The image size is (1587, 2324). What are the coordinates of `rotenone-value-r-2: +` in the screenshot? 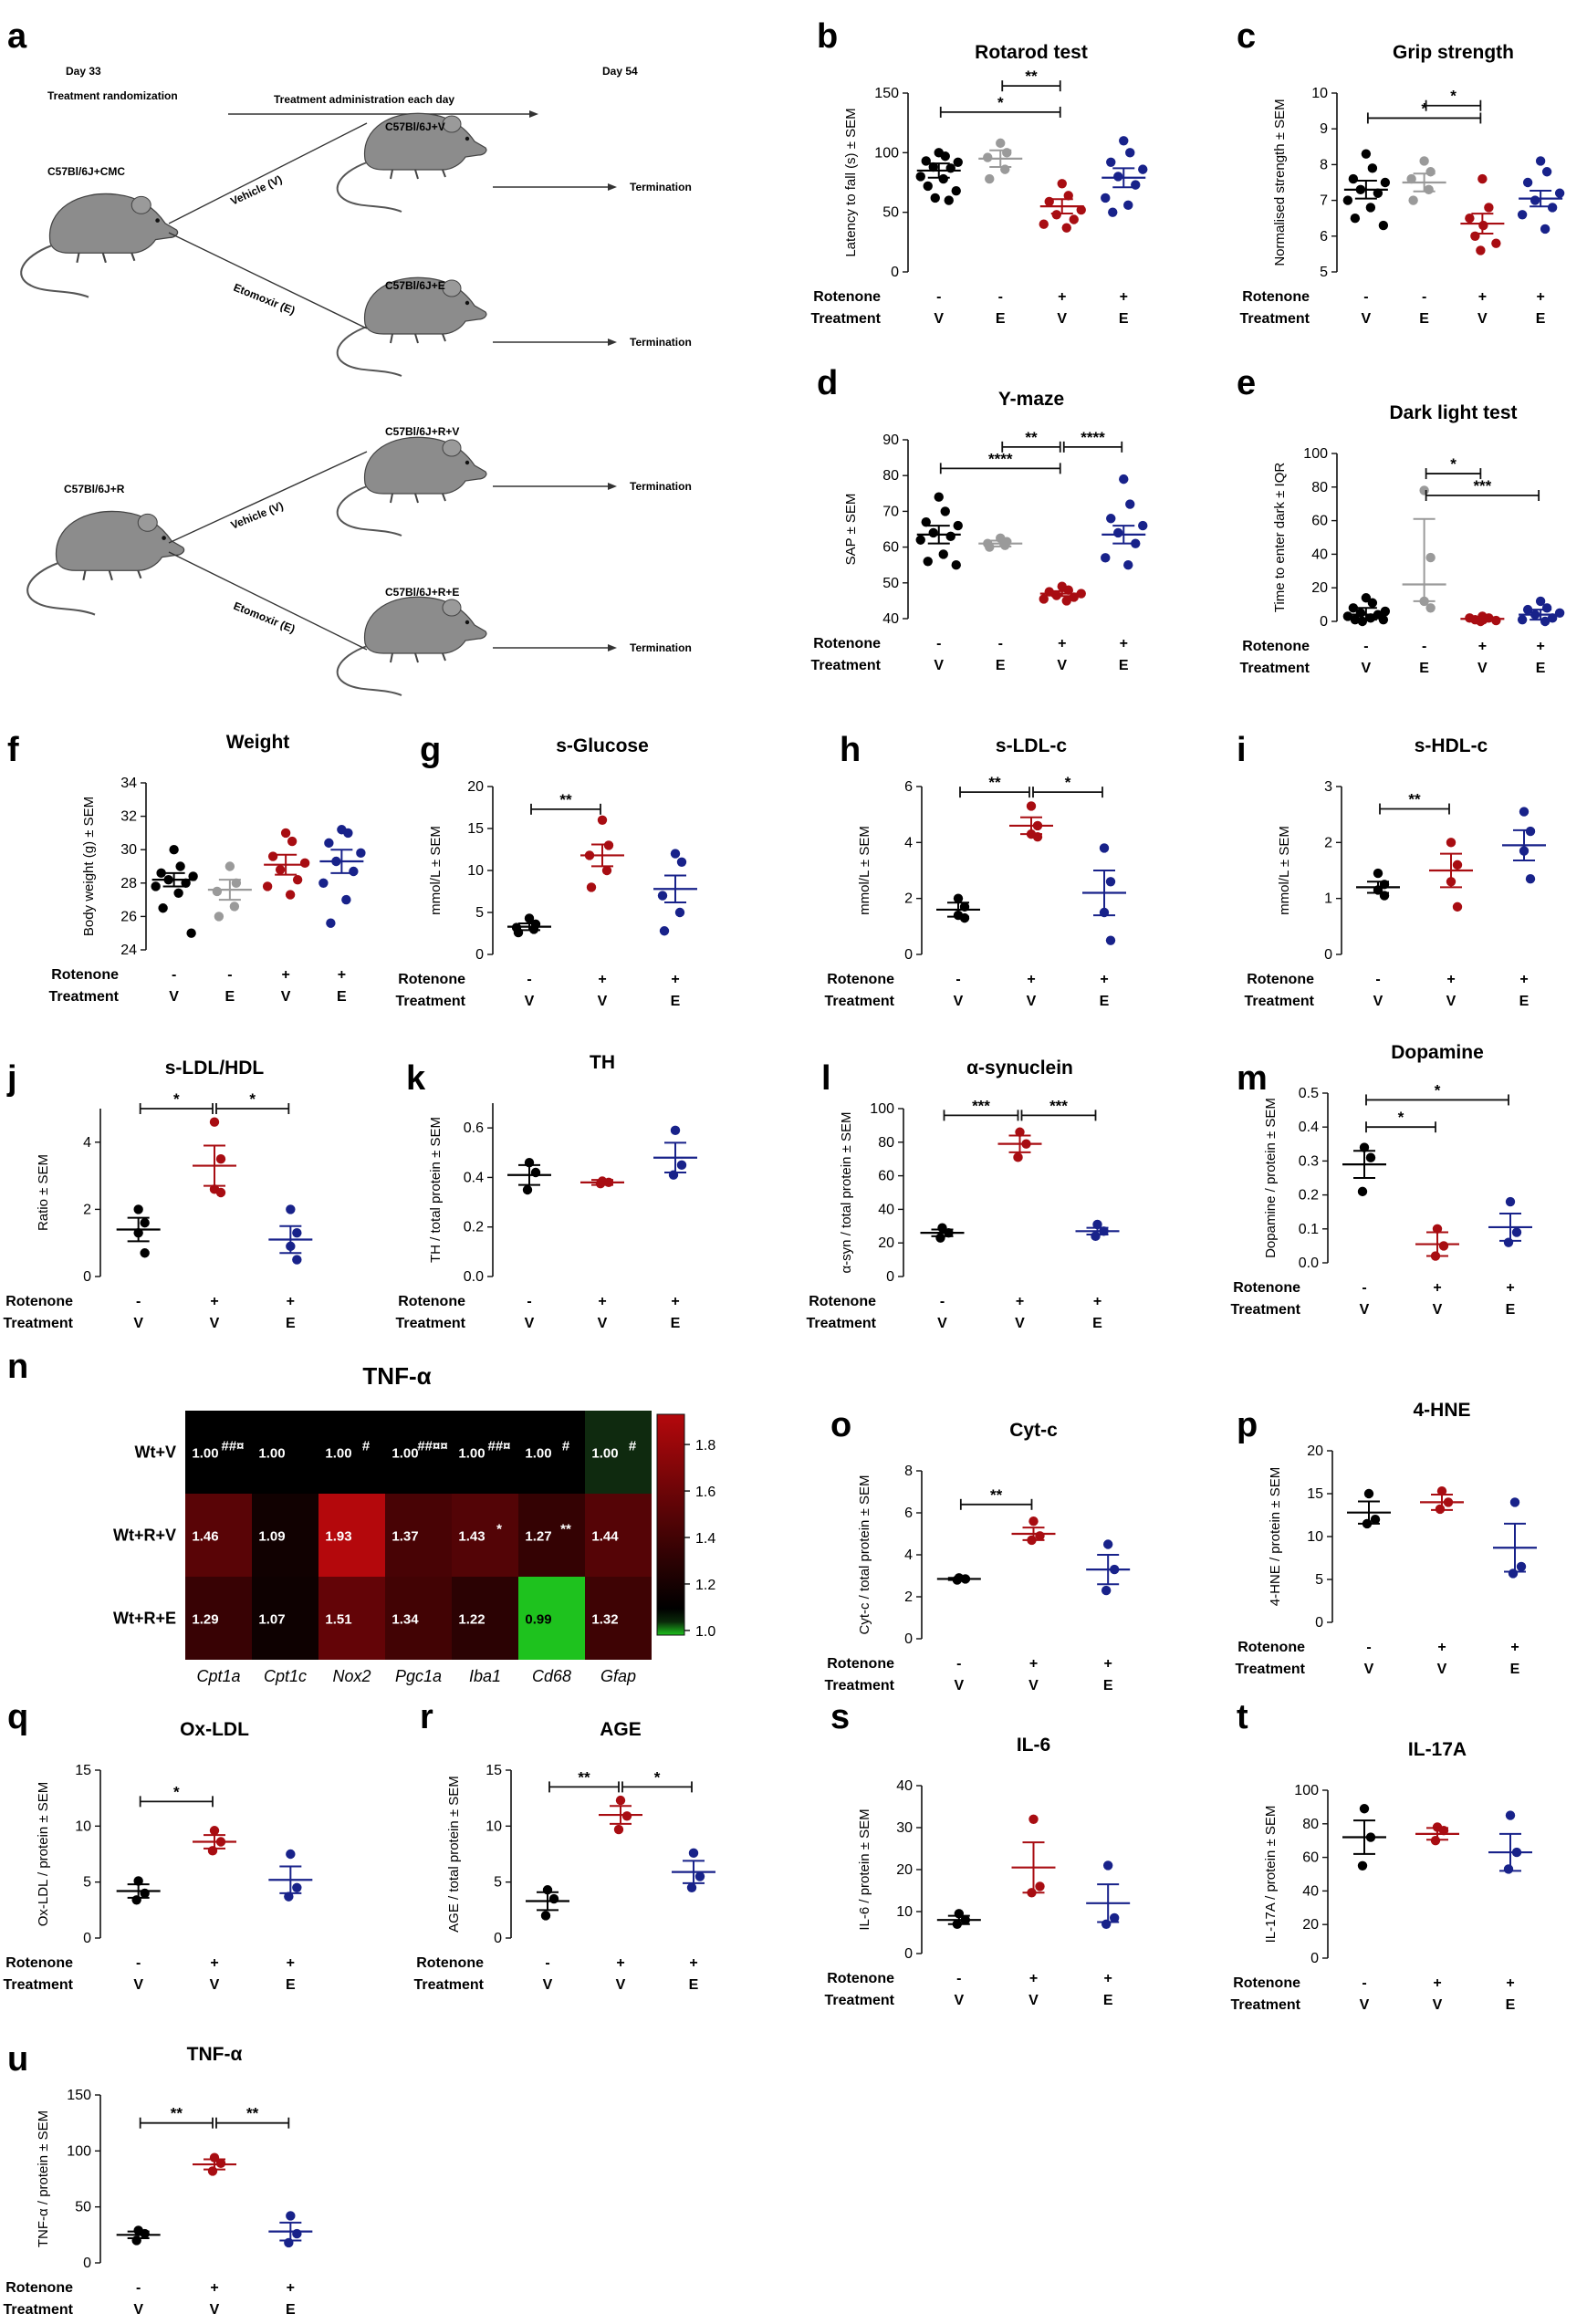 It's located at (693, 1963).